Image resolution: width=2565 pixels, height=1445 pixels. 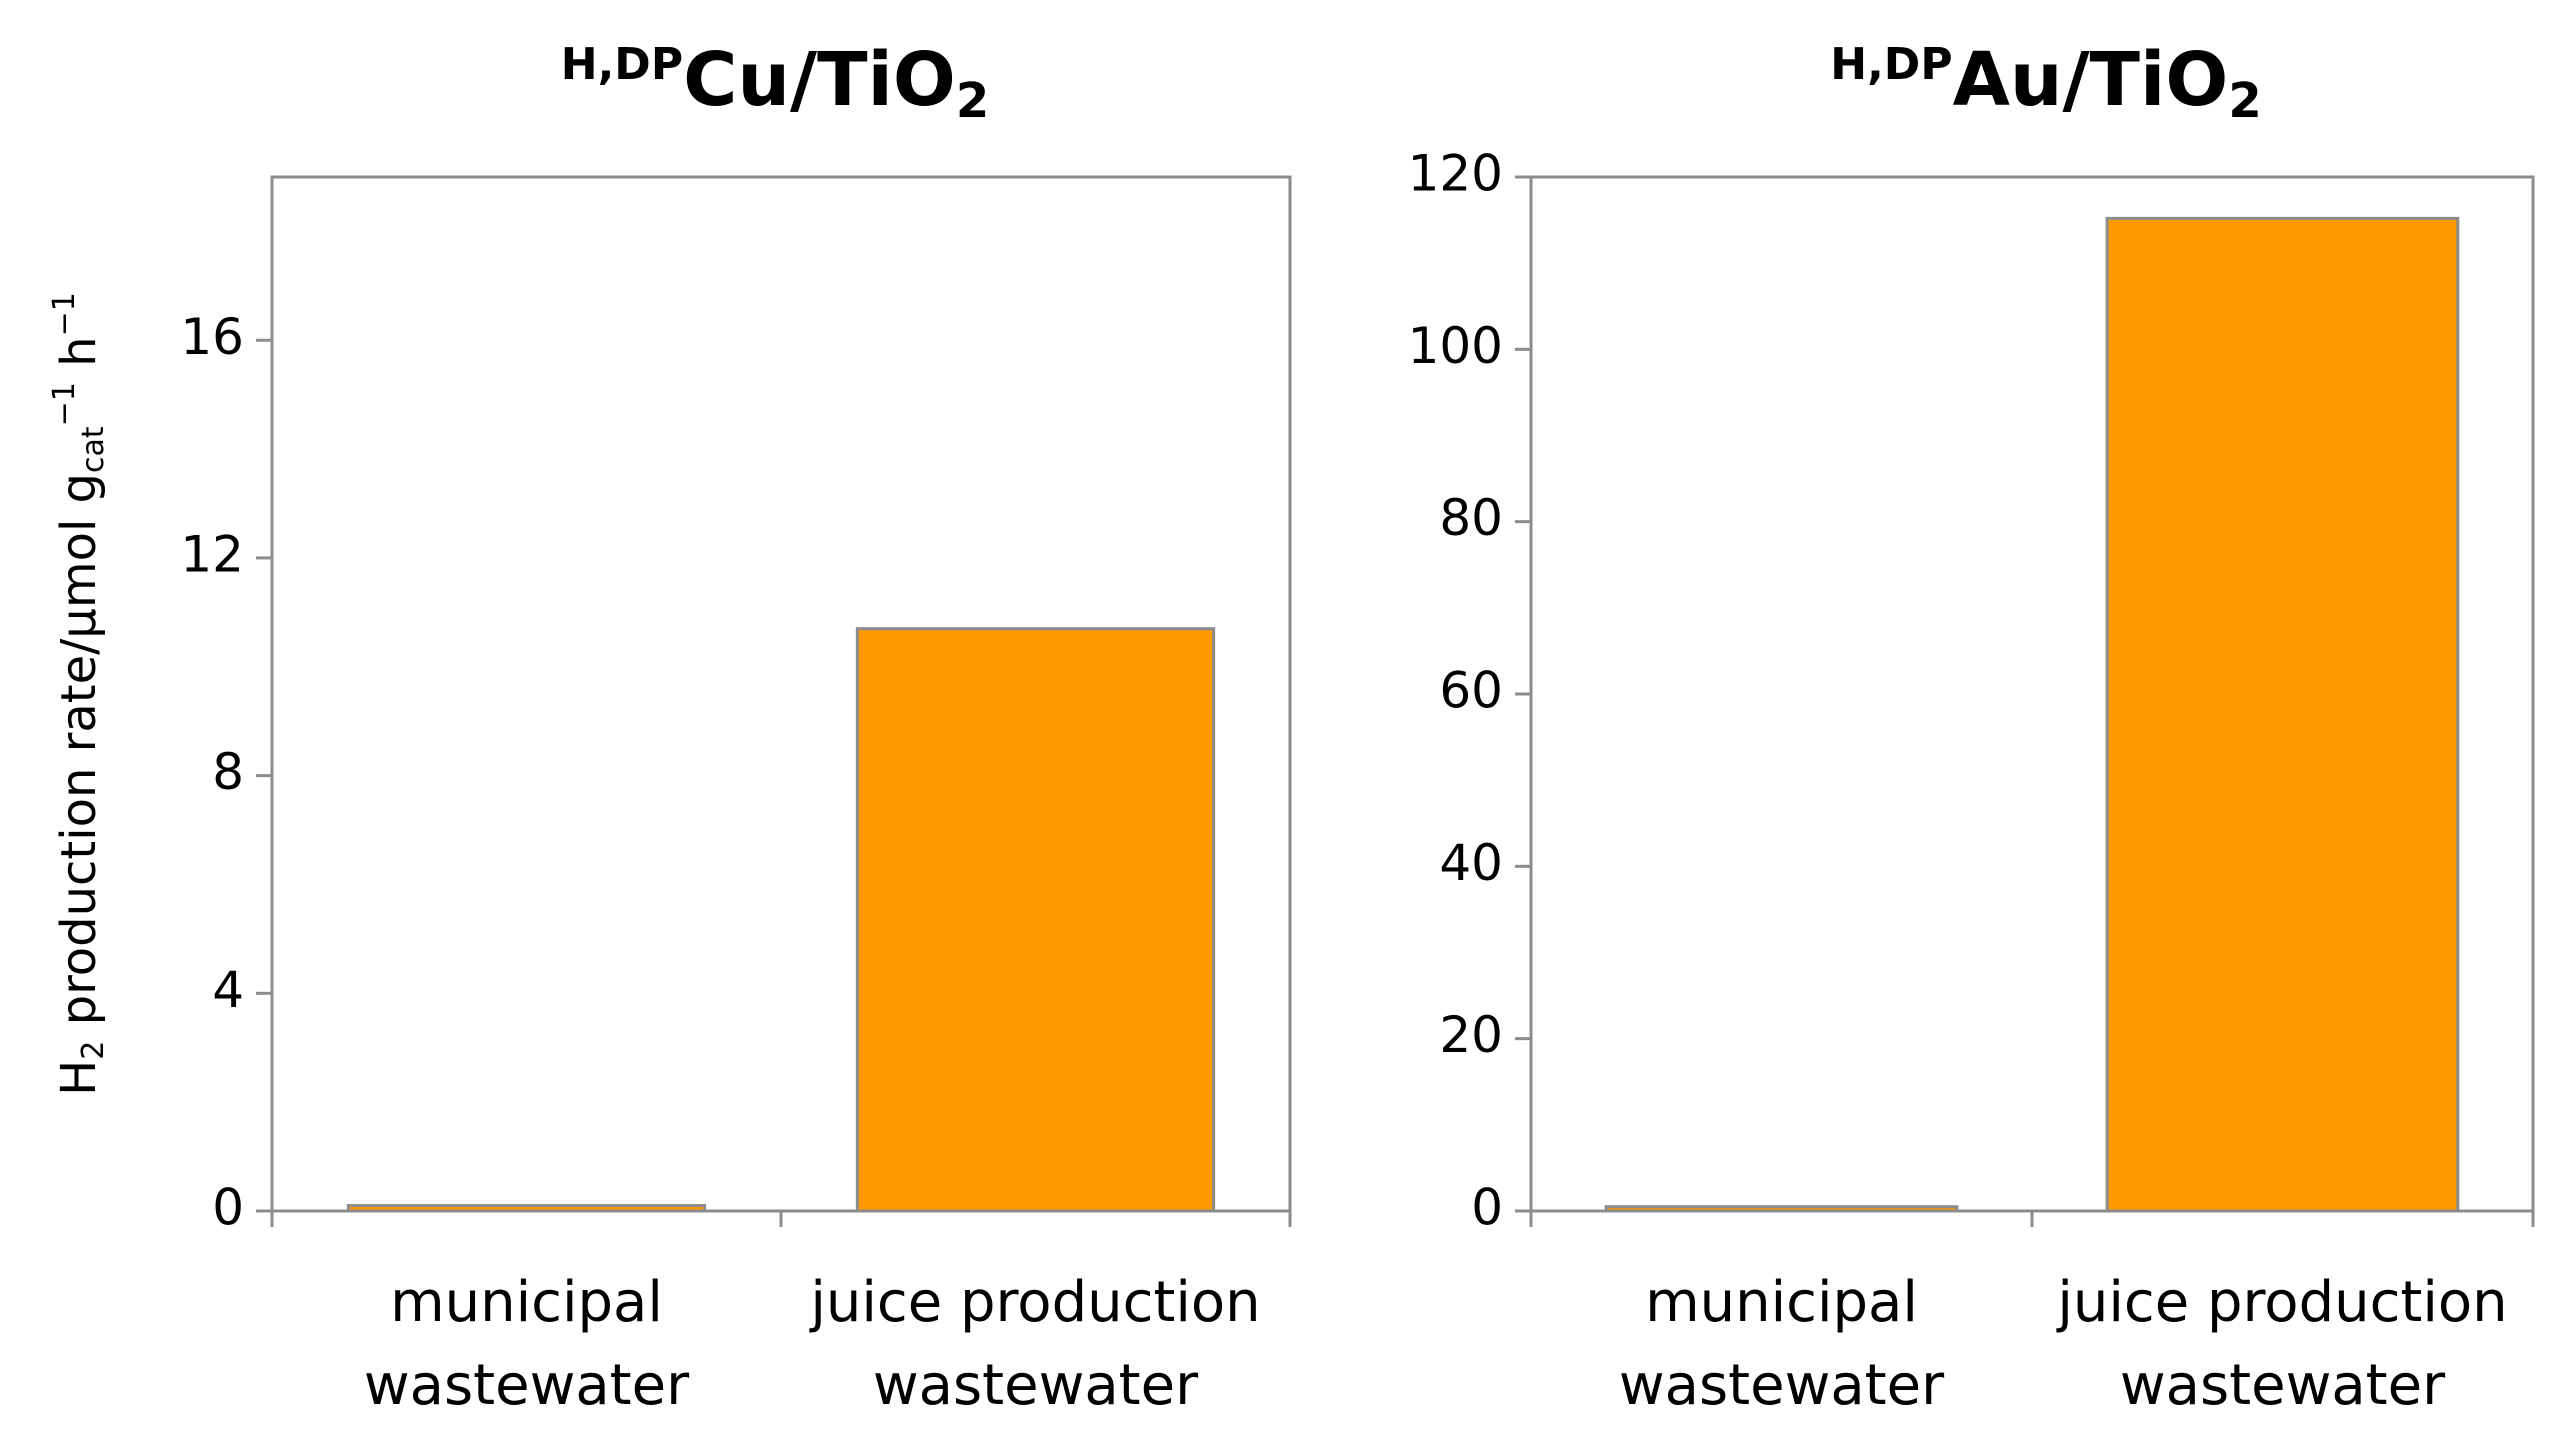 I want to click on label-sub: 2, so click(x=93, y=1050).